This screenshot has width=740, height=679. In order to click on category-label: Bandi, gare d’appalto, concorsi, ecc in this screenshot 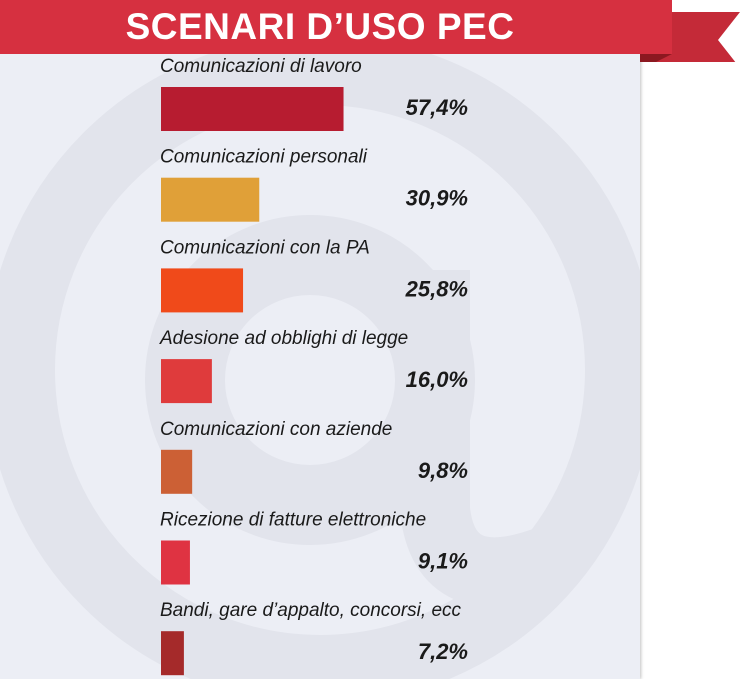, I will do `click(311, 610)`.